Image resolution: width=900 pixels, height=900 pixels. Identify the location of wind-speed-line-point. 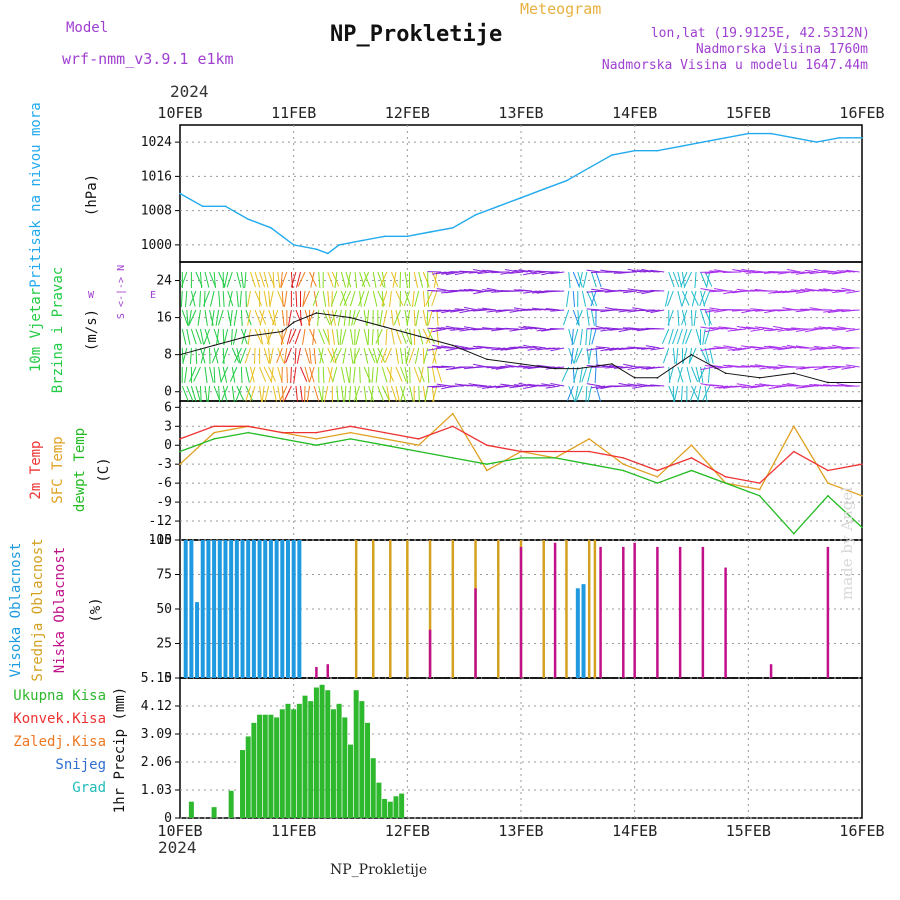
(180, 354).